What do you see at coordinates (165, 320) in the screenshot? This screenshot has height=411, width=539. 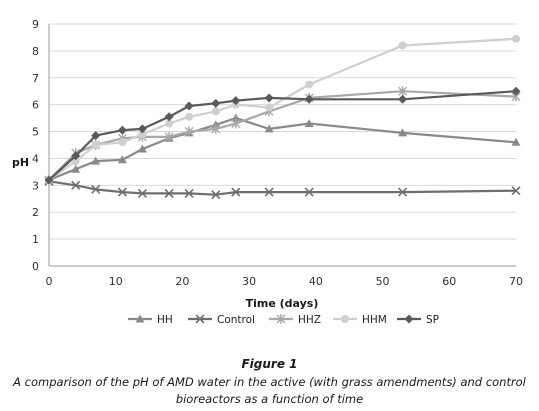 I see `legend-label-hh: HH` at bounding box center [165, 320].